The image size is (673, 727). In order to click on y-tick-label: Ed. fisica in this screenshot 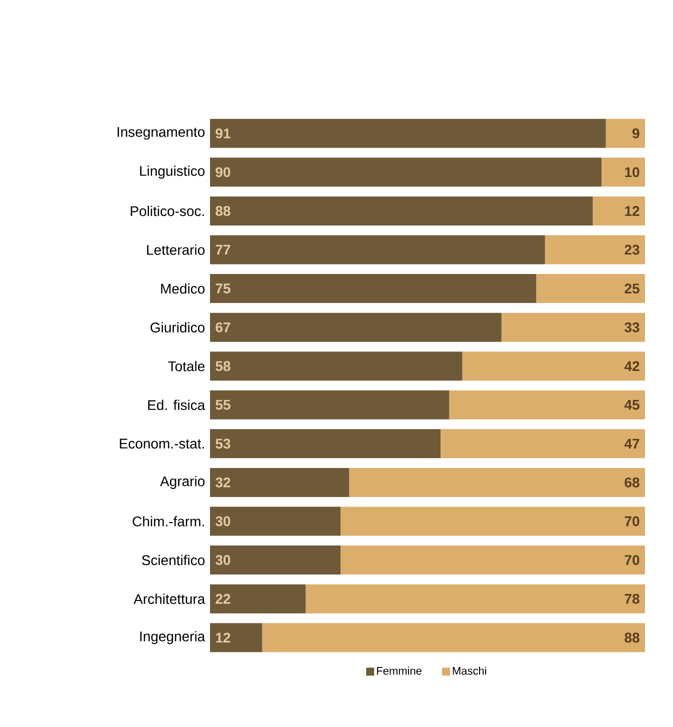, I will do `click(177, 405)`.